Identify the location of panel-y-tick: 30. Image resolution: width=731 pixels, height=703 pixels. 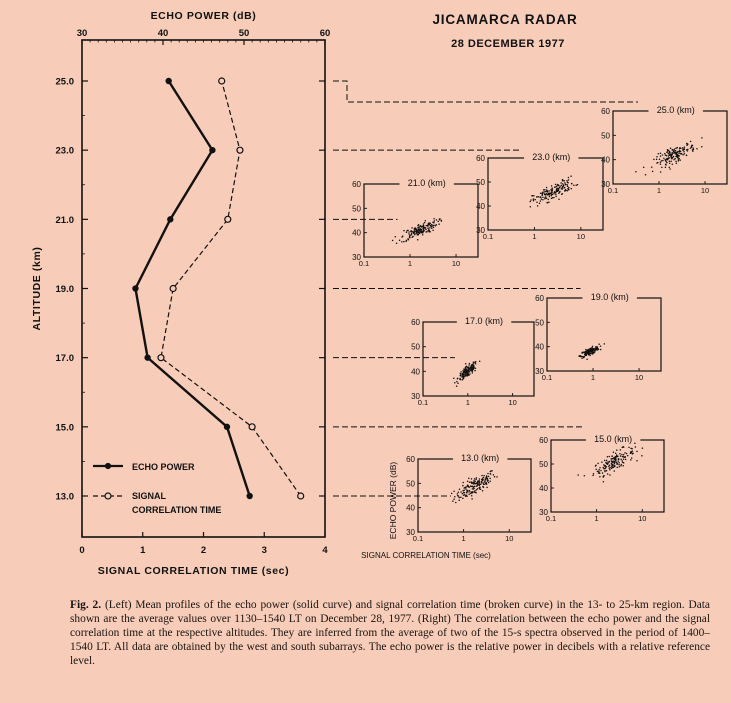
(539, 371).